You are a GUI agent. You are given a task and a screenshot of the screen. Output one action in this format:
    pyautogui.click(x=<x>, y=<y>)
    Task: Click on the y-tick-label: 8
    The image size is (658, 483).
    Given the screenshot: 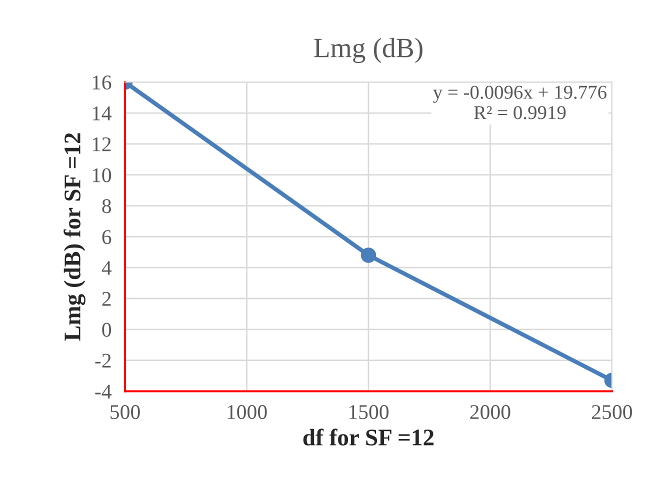 What is the action you would take?
    pyautogui.click(x=107, y=206)
    